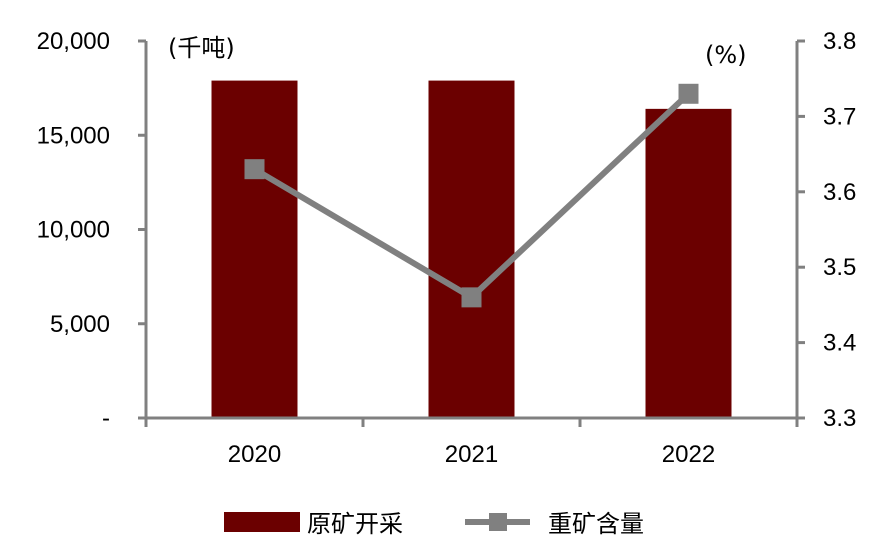  I want to click on bar-2022, so click(688, 263).